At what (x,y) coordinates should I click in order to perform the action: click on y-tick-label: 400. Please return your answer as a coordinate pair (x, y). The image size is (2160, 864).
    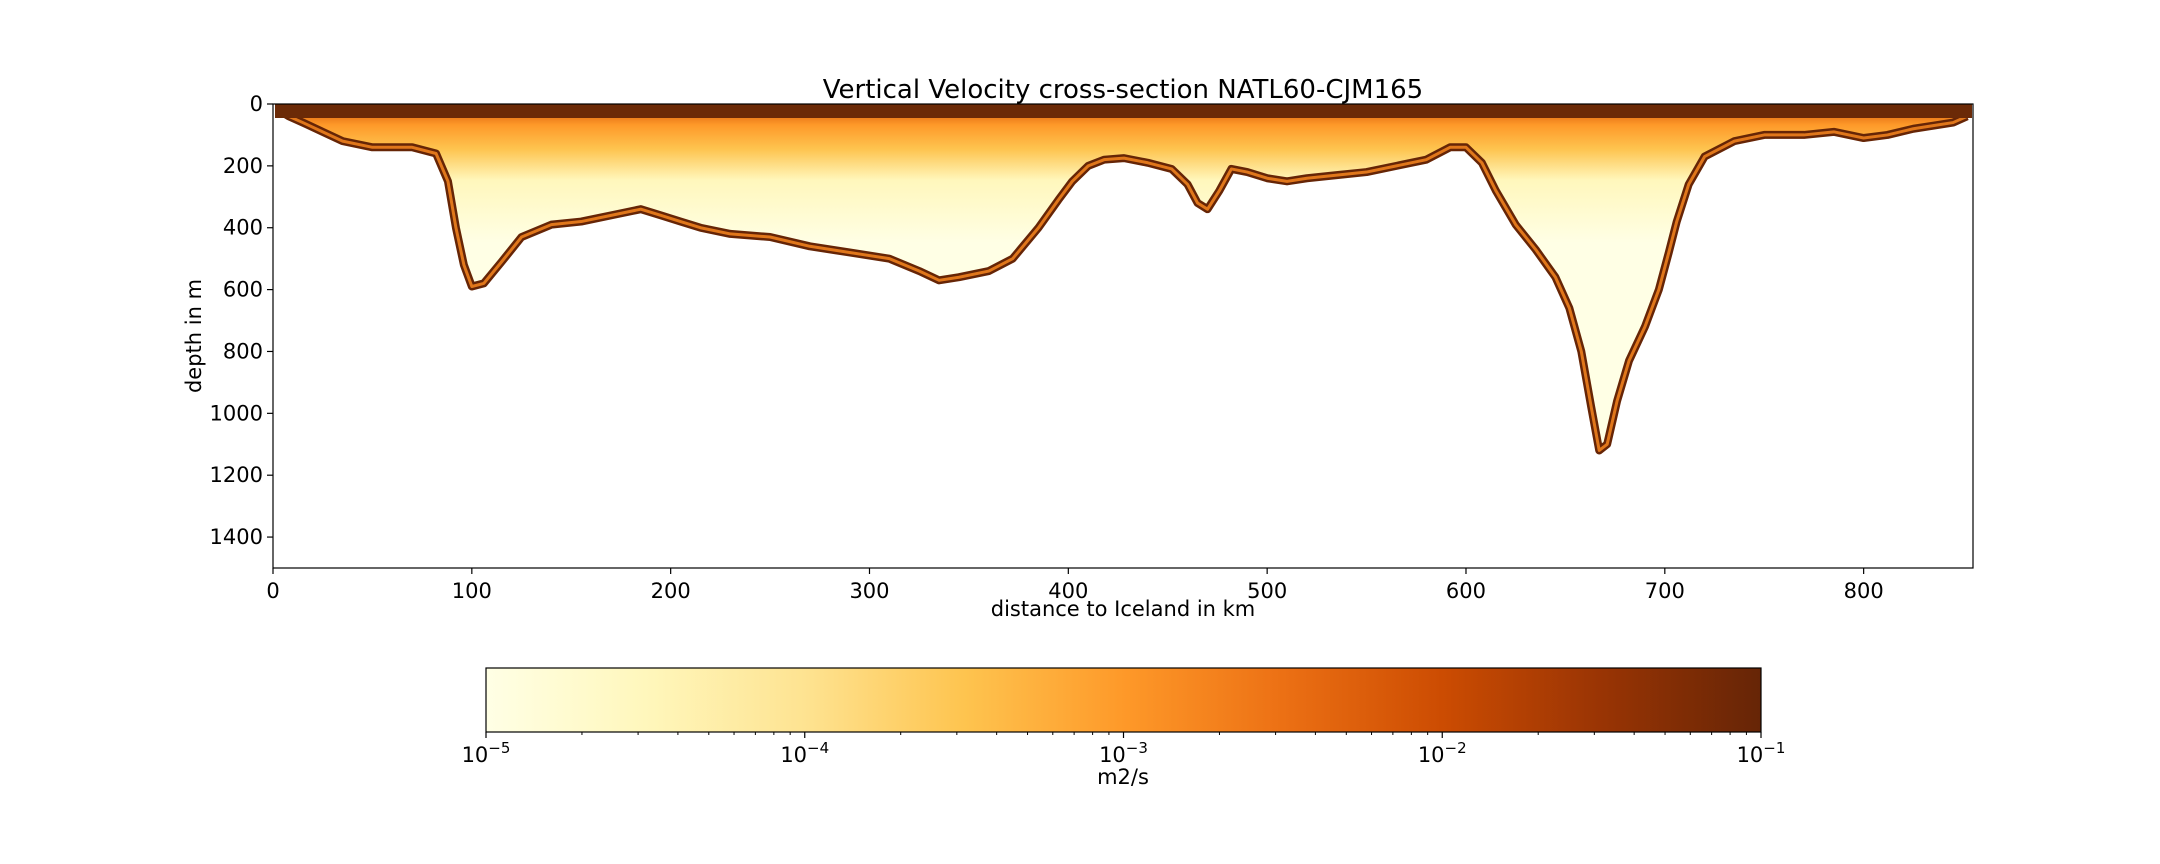
    Looking at the image, I should click on (243, 228).